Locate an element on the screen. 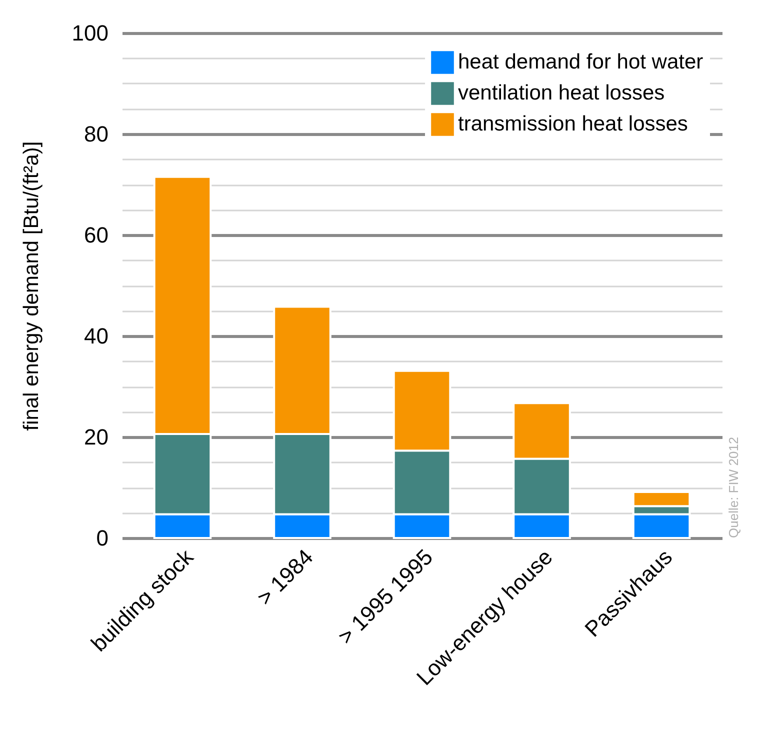 The image size is (758, 739). y-tick-label: 0 is located at coordinates (102, 538).